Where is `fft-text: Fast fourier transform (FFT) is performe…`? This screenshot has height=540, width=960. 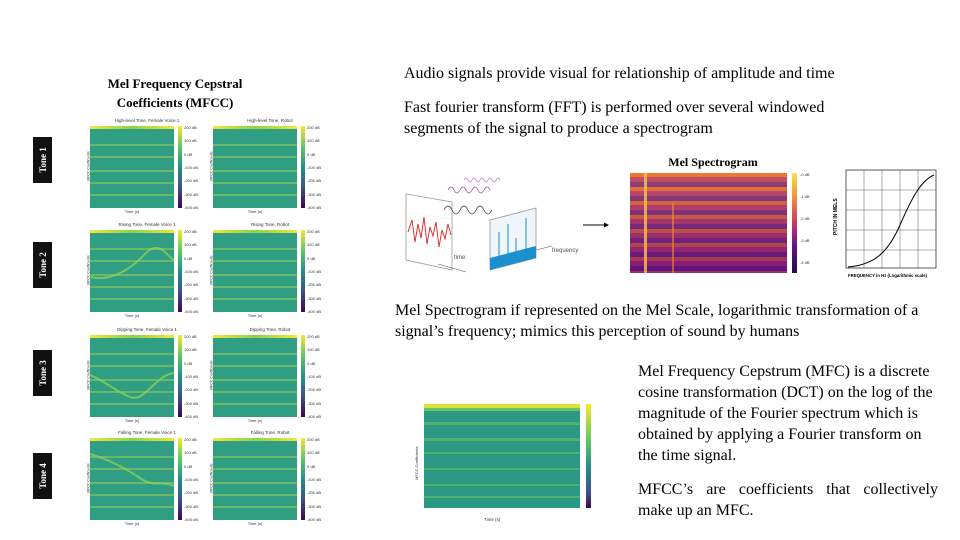
fft-text: Fast fourier transform (FFT) is performe… is located at coordinates (614, 118).